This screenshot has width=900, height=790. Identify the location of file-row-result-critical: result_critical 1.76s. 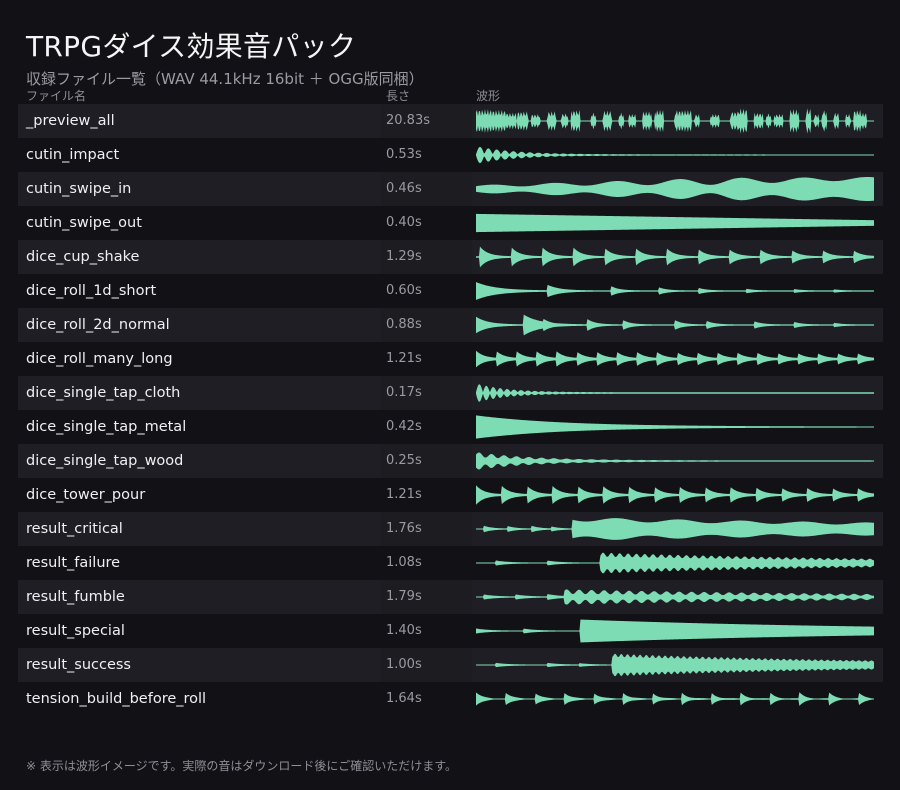
(450, 529).